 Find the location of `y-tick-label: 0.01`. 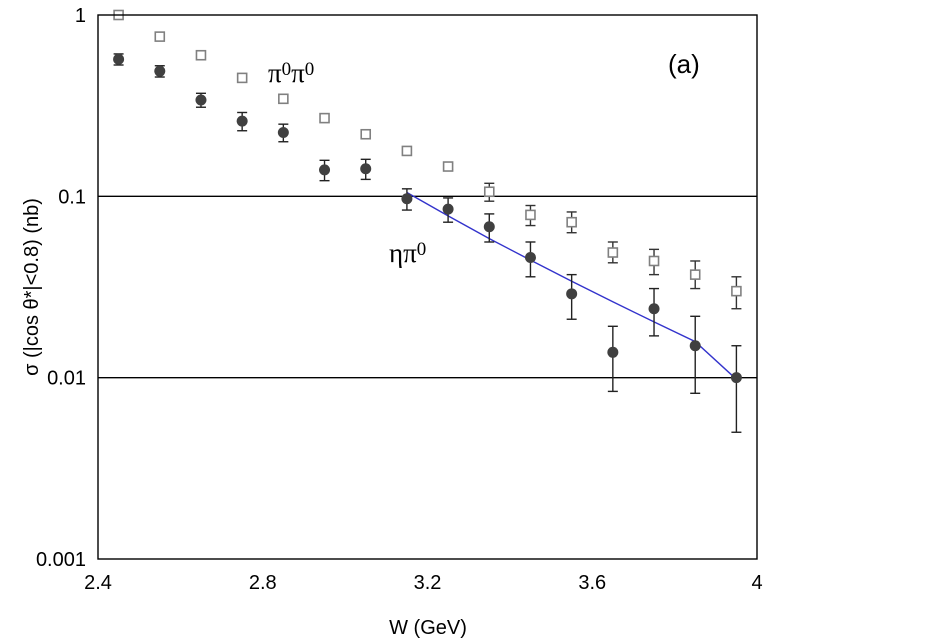

y-tick-label: 0.01 is located at coordinates (66, 379).